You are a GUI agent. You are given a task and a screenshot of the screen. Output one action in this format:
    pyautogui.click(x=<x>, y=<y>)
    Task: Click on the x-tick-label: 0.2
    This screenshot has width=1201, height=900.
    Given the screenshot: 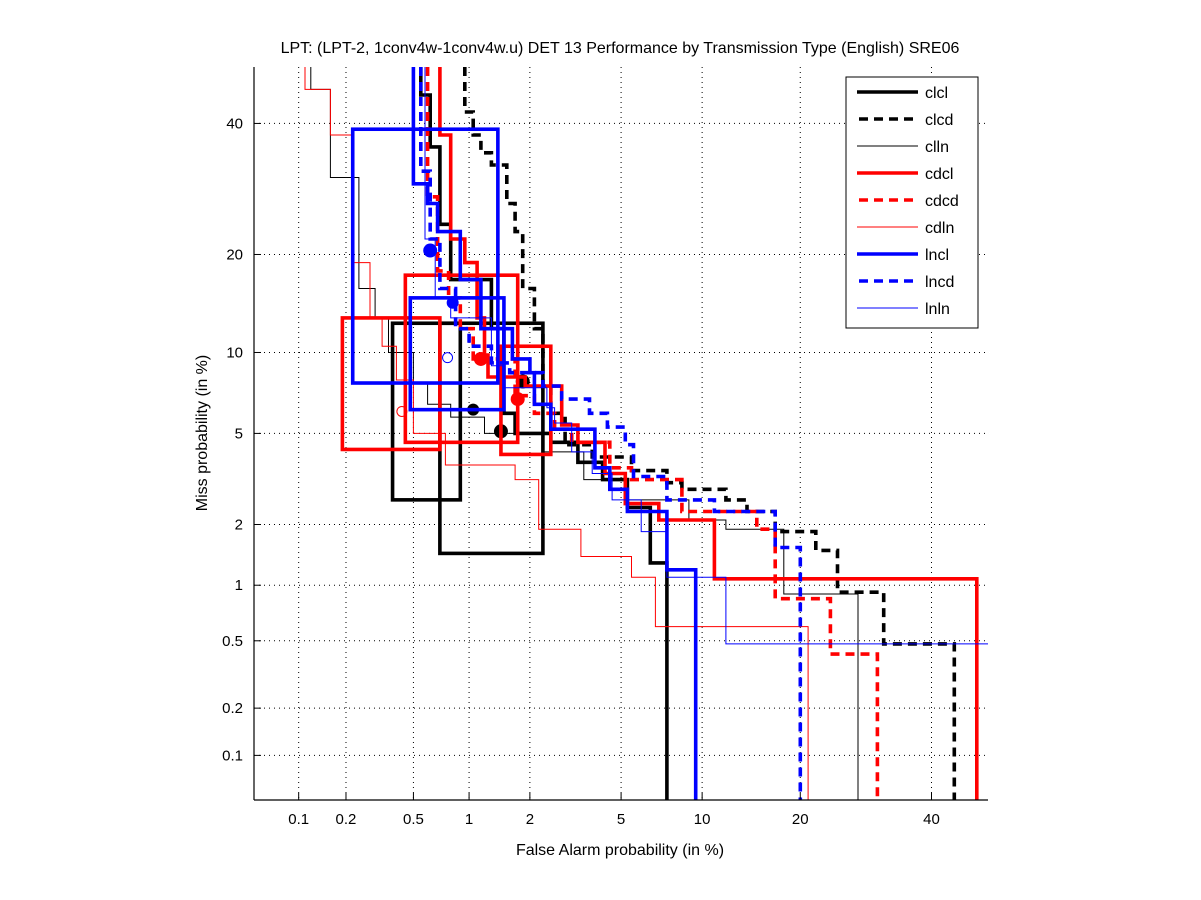 What is the action you would take?
    pyautogui.click(x=346, y=819)
    